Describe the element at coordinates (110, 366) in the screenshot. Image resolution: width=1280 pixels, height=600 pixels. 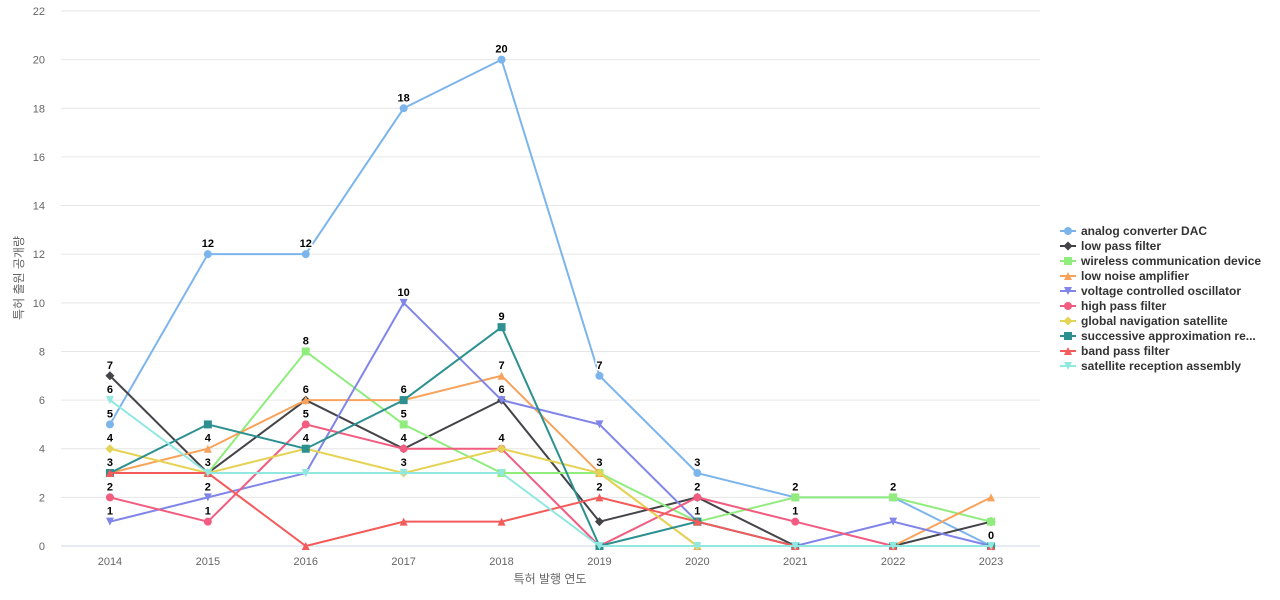
I see `data-label: 7` at that location.